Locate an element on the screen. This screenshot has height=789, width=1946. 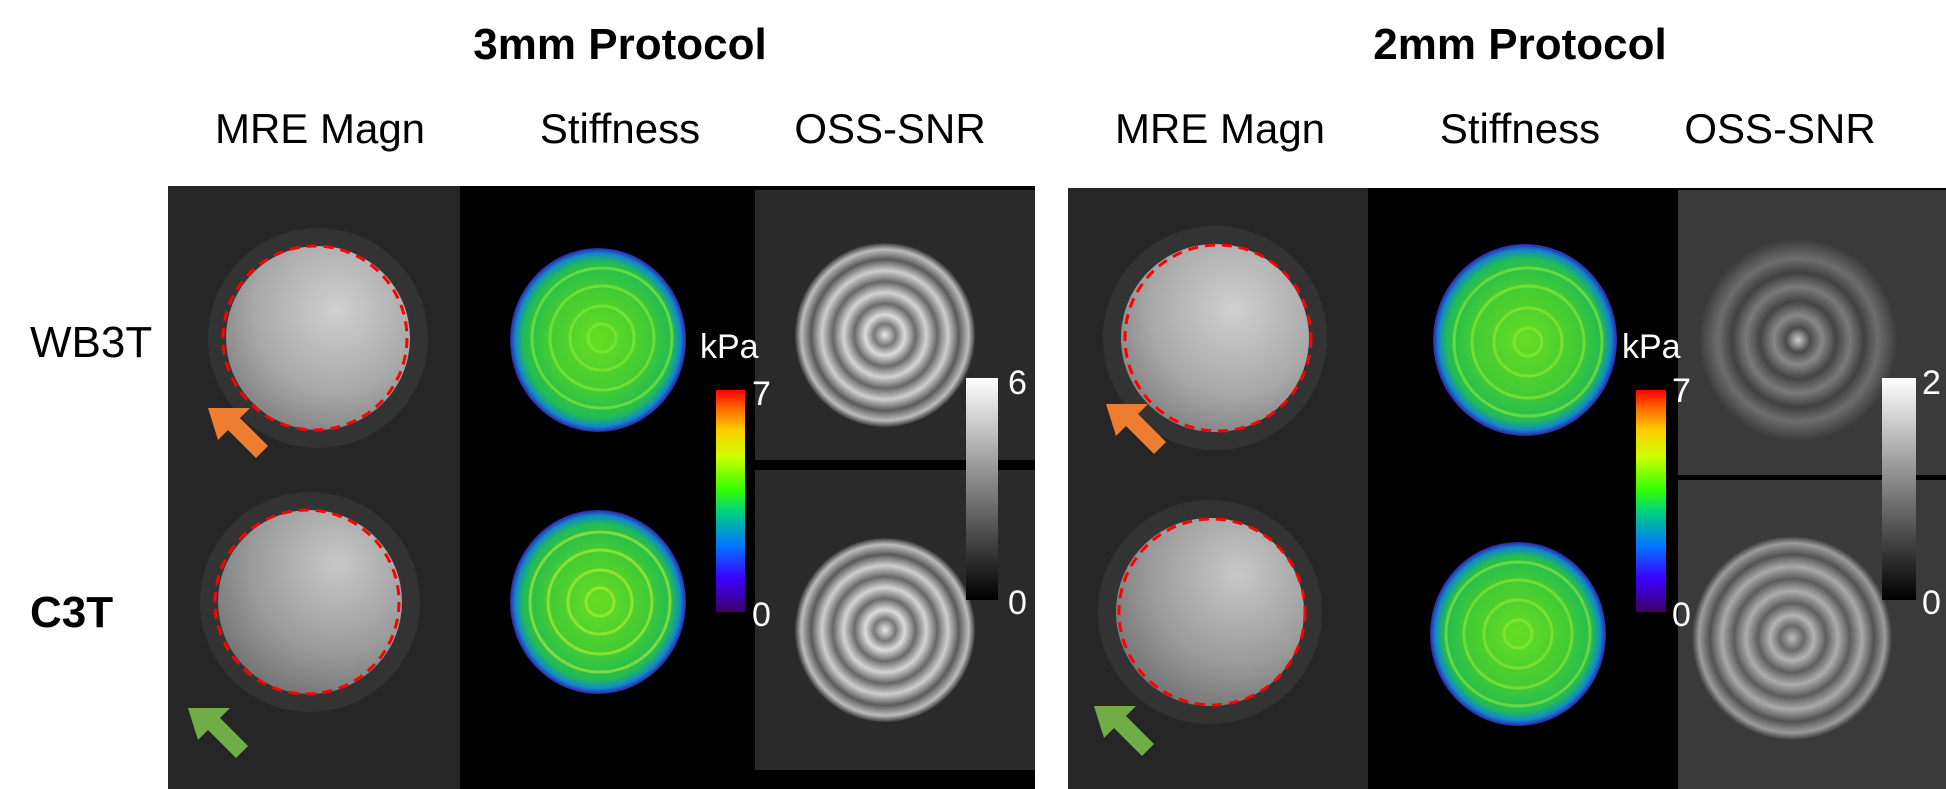
stiffness-min-3mm: 0 is located at coordinates (761, 615).